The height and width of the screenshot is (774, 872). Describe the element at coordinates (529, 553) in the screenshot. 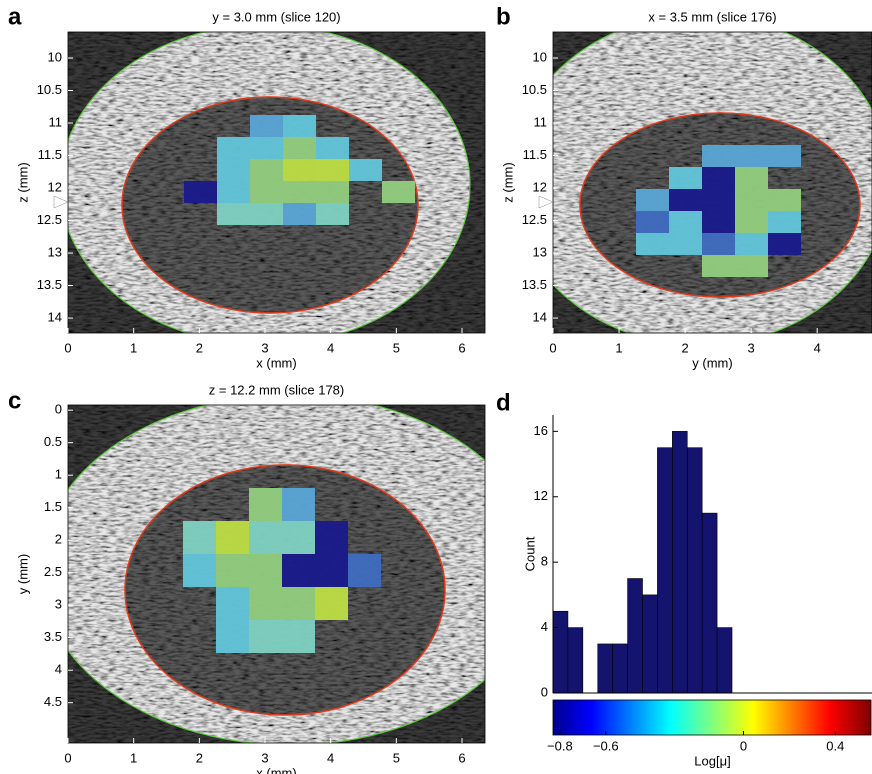

I see `y-axis-label: Count` at that location.